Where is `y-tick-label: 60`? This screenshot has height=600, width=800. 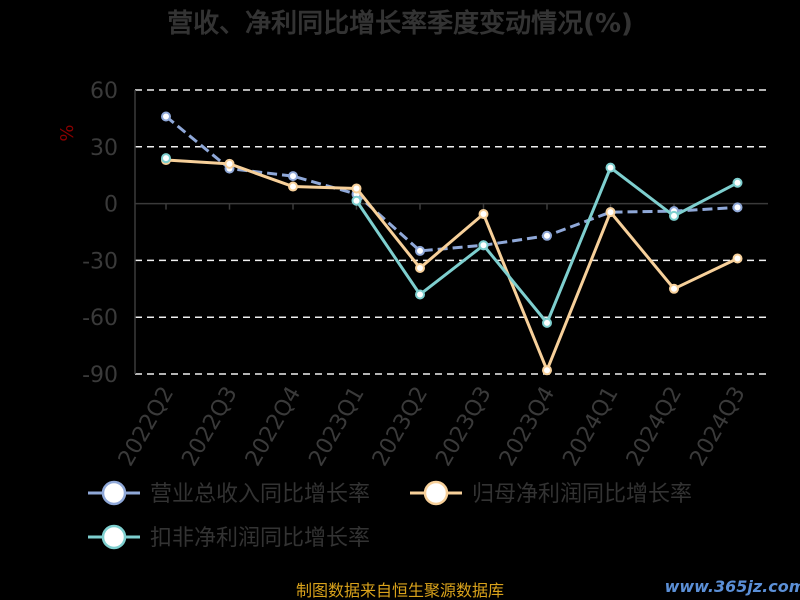 y-tick-label: 60 is located at coordinates (104, 91).